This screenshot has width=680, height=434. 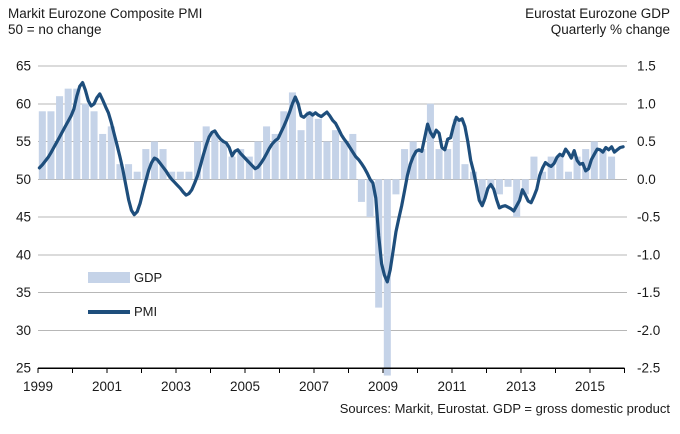 I want to click on y-axis-label-left: 25, so click(x=23, y=368).